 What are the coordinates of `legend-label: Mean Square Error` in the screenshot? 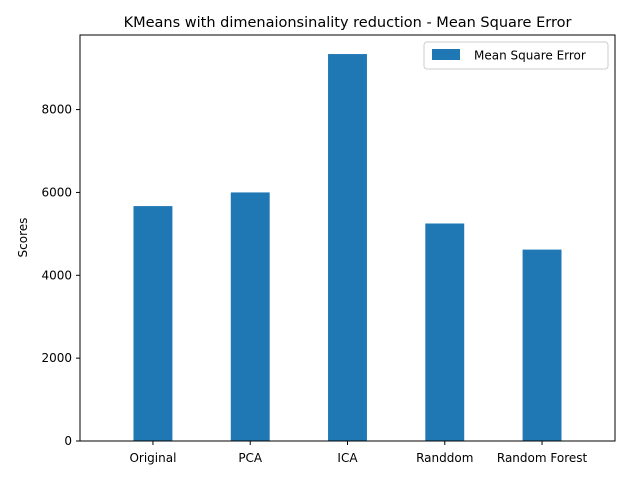 It's located at (530, 56).